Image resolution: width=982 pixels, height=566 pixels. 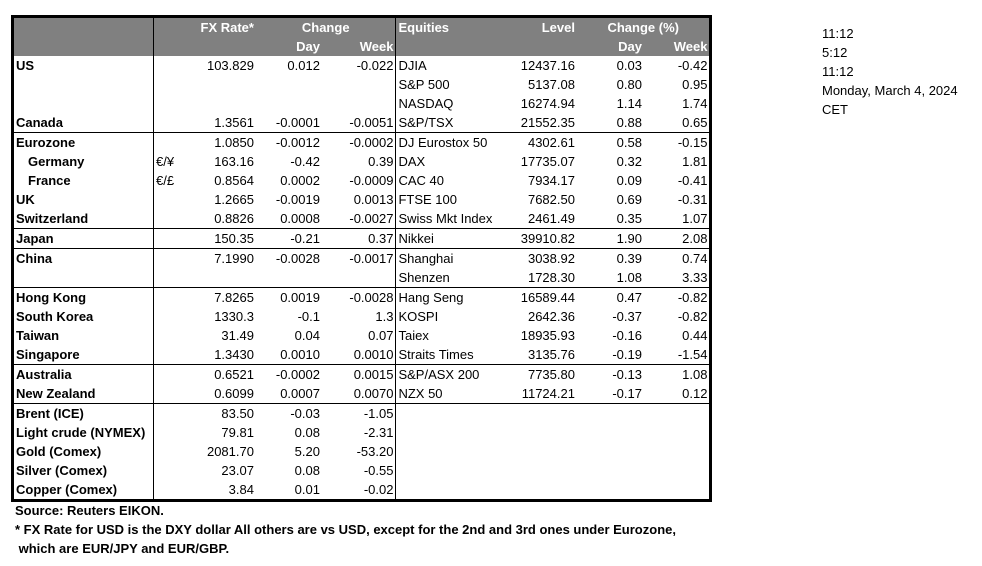 I want to click on cell-eq-day: -0.13, so click(x=610, y=374).